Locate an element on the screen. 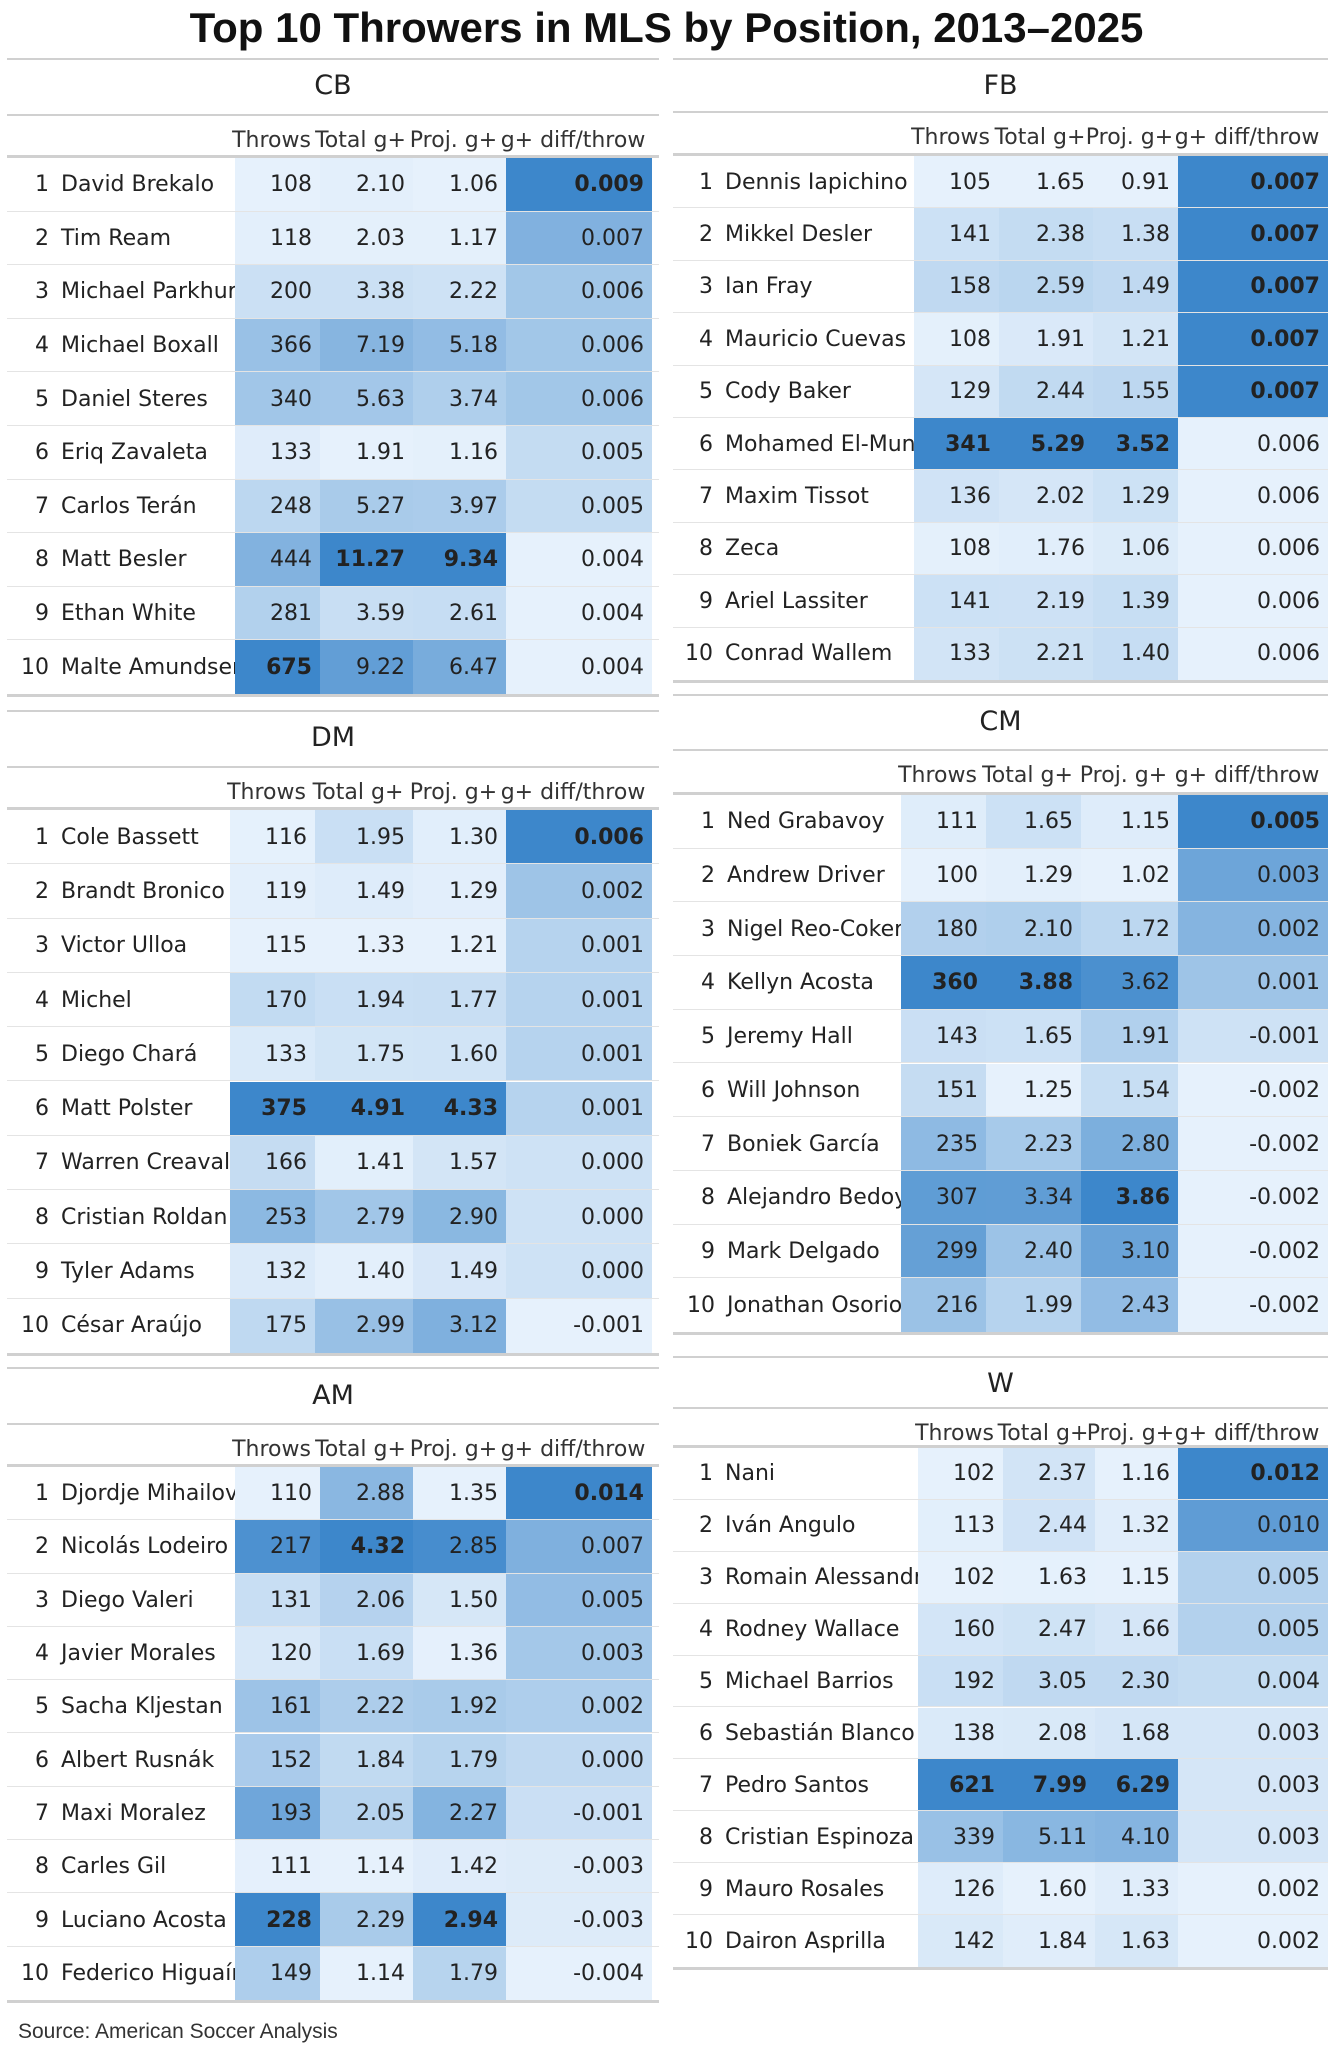 Image resolution: width=1333 pixels, height=2048 pixels. column-header: g+ diff/throw is located at coordinates (573, 1449).